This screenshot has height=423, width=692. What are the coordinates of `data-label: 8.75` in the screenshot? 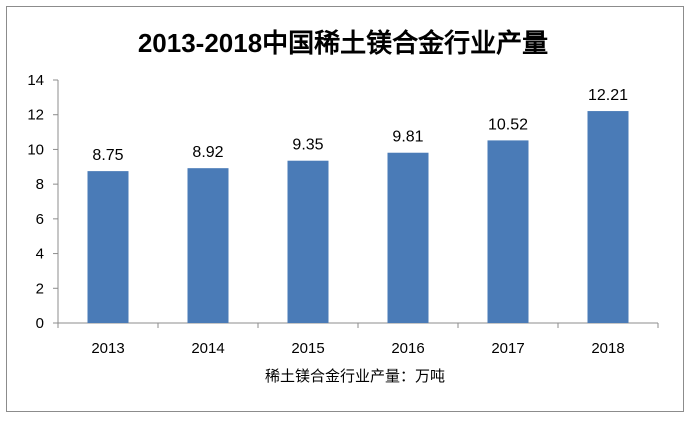 It's located at (107, 155).